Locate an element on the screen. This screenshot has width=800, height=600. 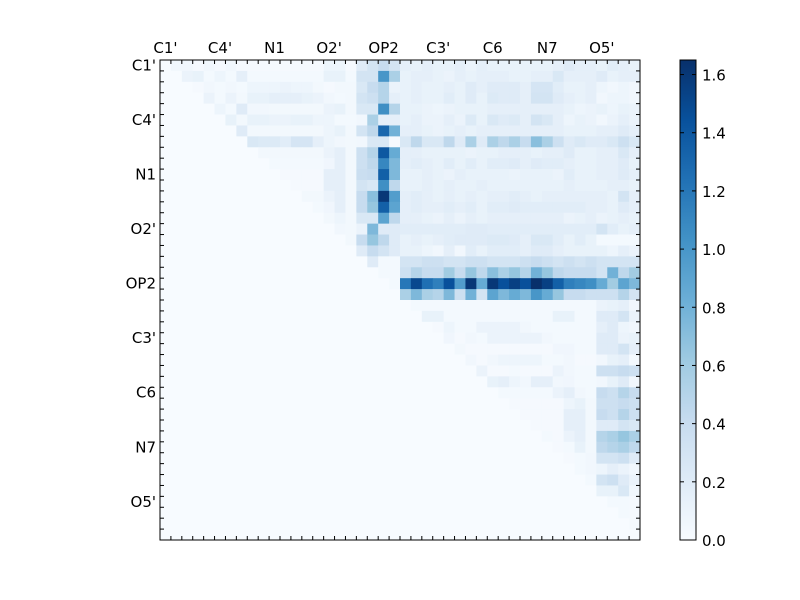
y-tick-label: O2' is located at coordinates (143, 229).